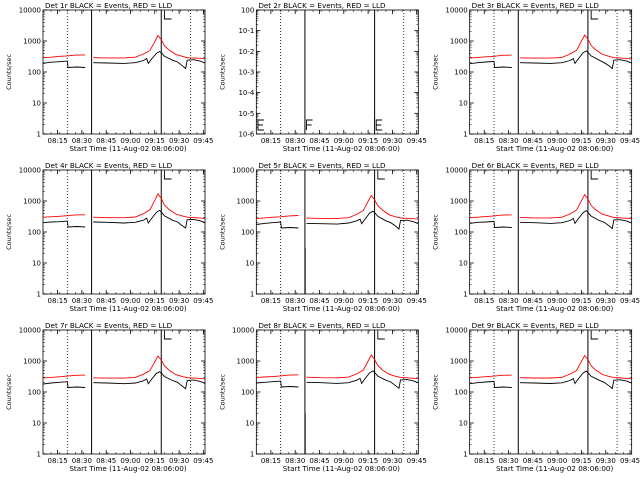  I want to click on chart-title: Det 2r BLACK = Events, RED = LLD, so click(322, 5).